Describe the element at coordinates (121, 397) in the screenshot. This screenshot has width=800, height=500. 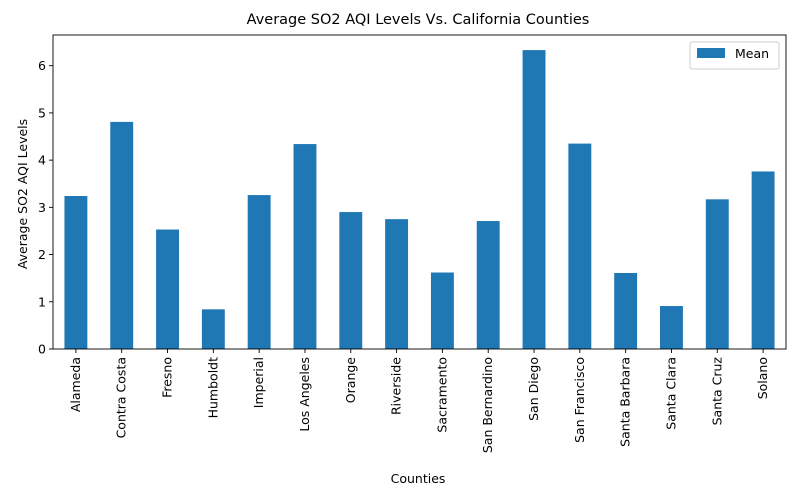
I see `x-tick-label: Contra Costa` at that location.